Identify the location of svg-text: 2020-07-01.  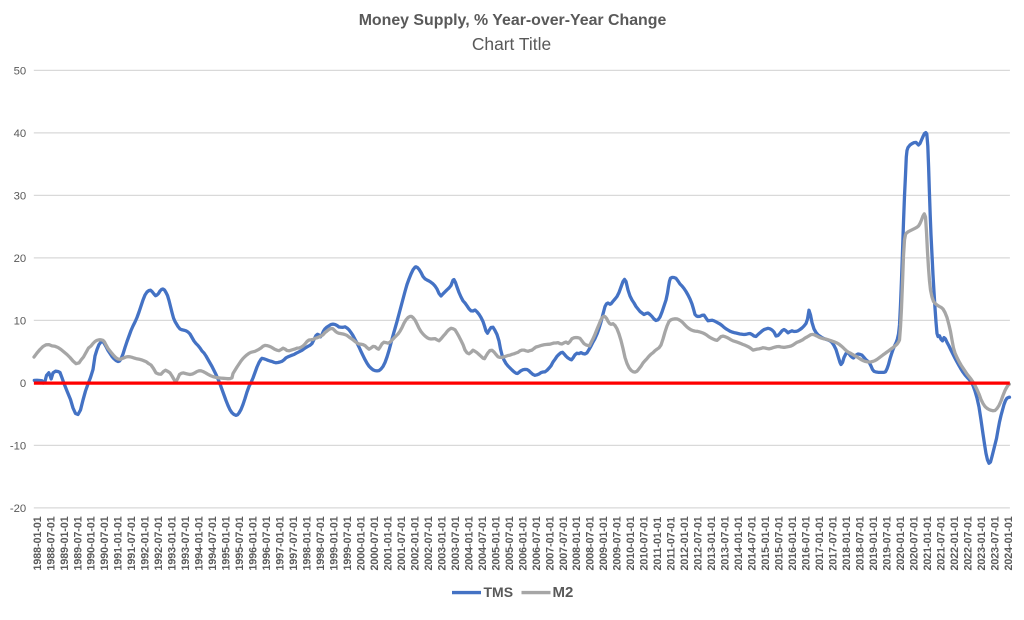
(914, 543).